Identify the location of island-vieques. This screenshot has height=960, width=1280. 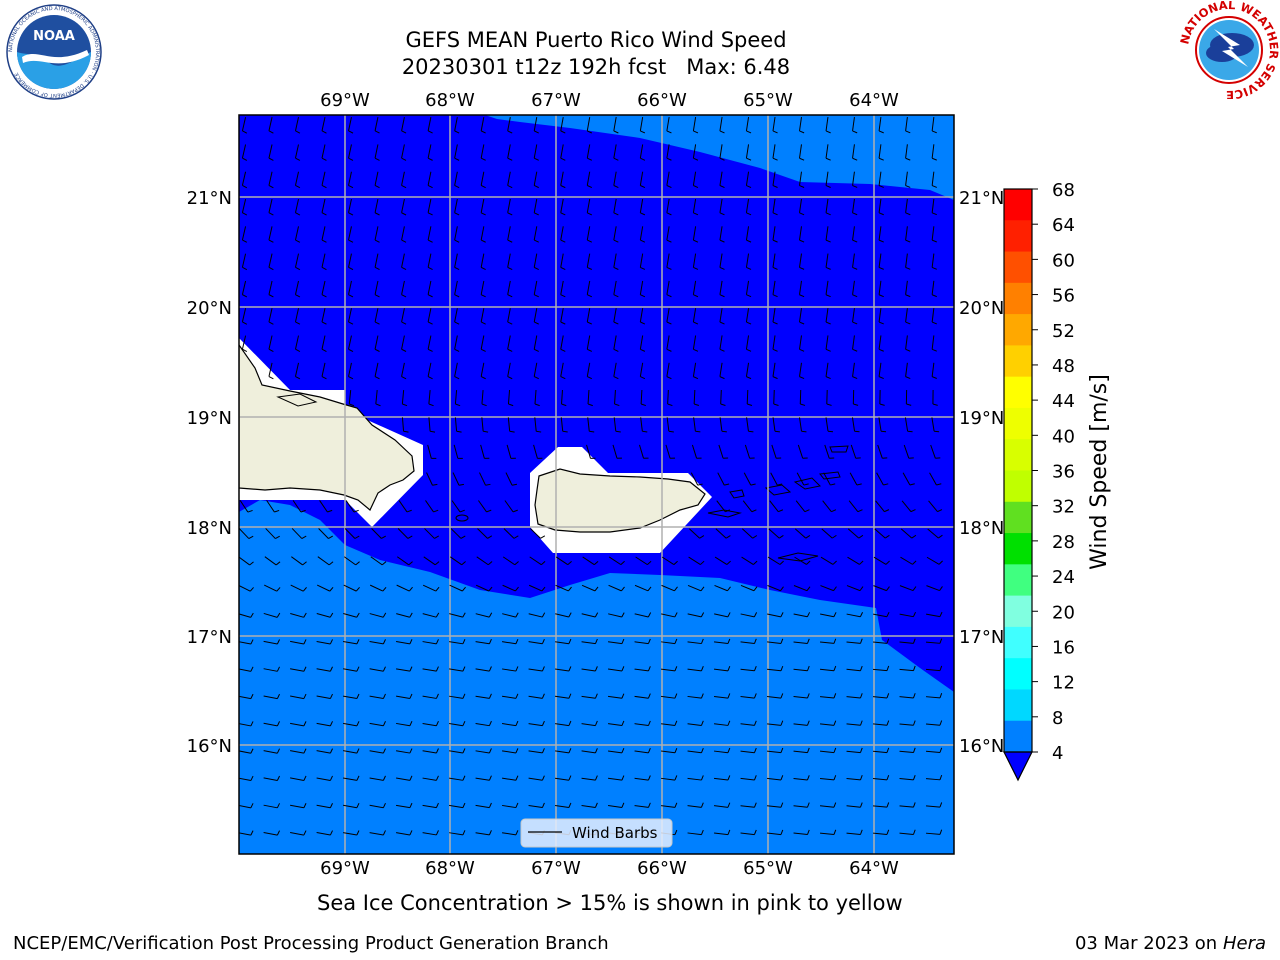
(724, 513).